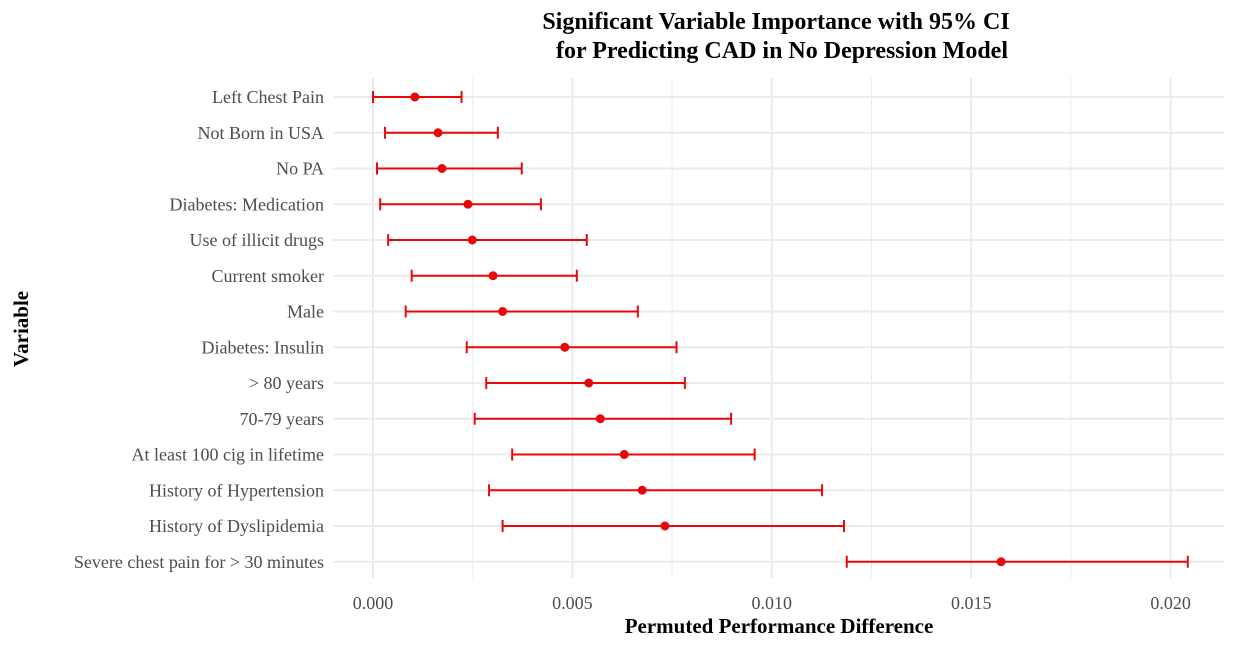 The width and height of the screenshot is (1235, 648). What do you see at coordinates (572, 603) in the screenshot?
I see `x-tick-label: 0.005` at bounding box center [572, 603].